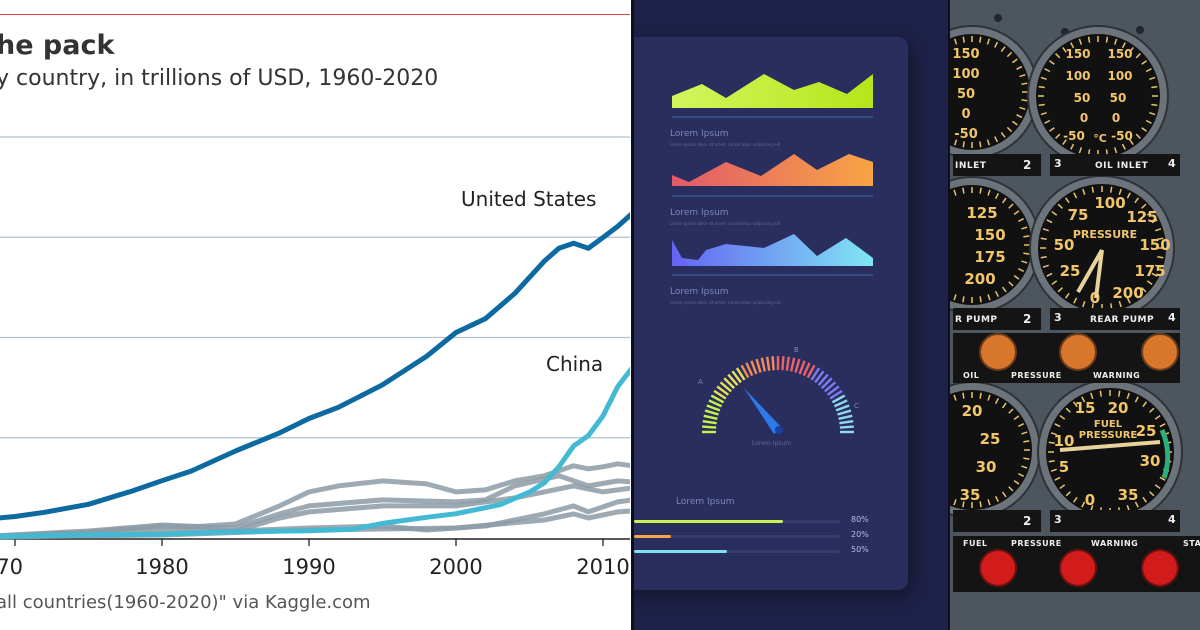  What do you see at coordinates (1082, 98) in the screenshot?
I see `gauge-number: 50` at bounding box center [1082, 98].